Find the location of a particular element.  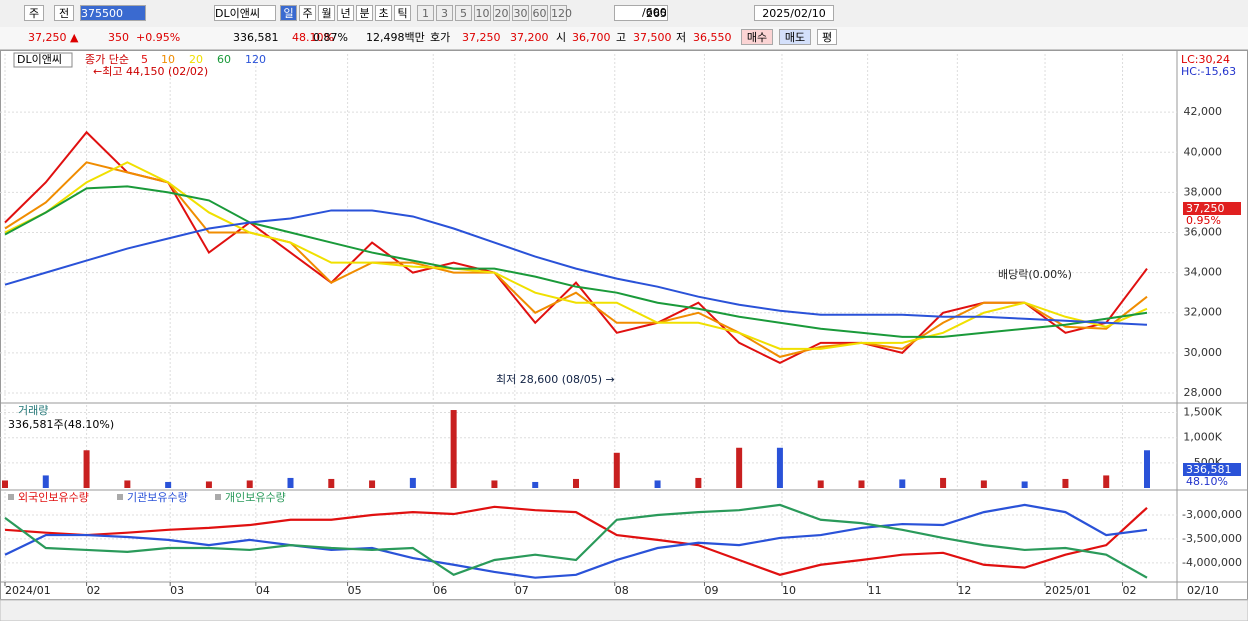

bid: 37,200 is located at coordinates (529, 37).